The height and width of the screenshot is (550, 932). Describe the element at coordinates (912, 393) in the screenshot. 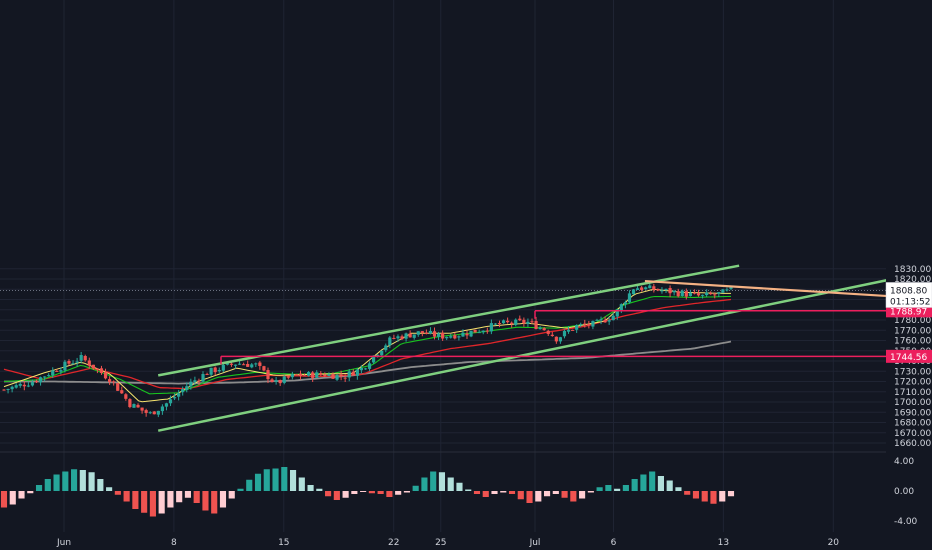

I see `price-tick-label: 1710.00` at that location.